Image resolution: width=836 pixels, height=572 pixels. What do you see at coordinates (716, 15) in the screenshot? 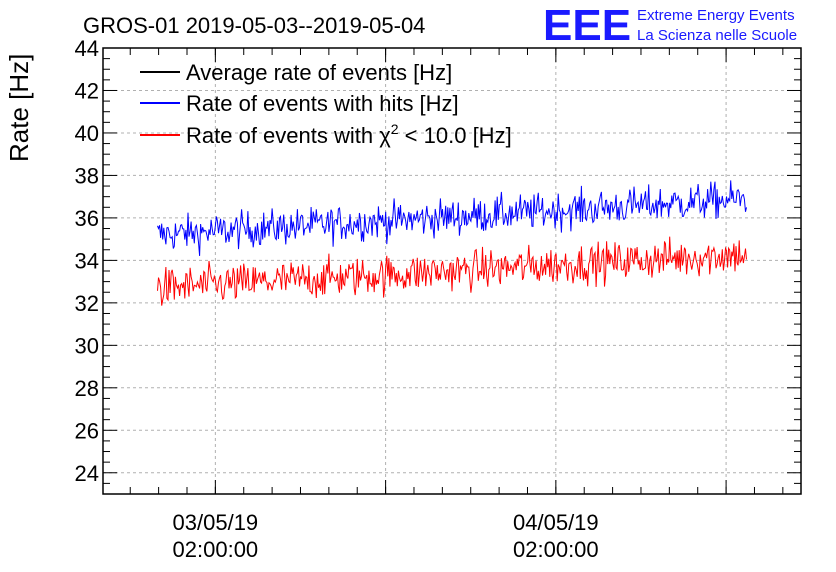
I see `logo-line-1: Extreme Energy Events` at bounding box center [716, 15].